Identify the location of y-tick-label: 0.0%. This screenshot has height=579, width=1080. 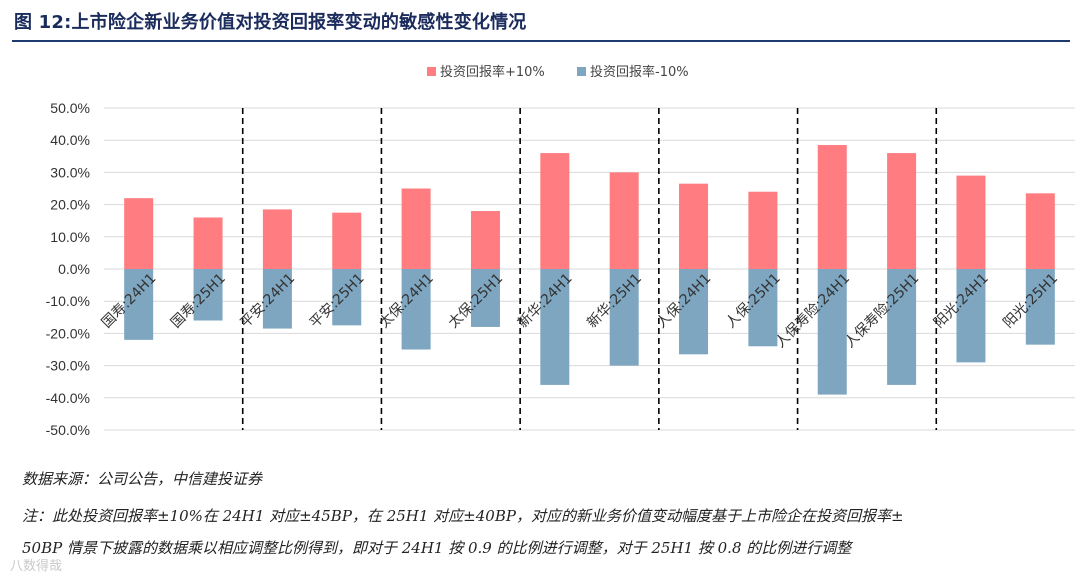
(74, 269).